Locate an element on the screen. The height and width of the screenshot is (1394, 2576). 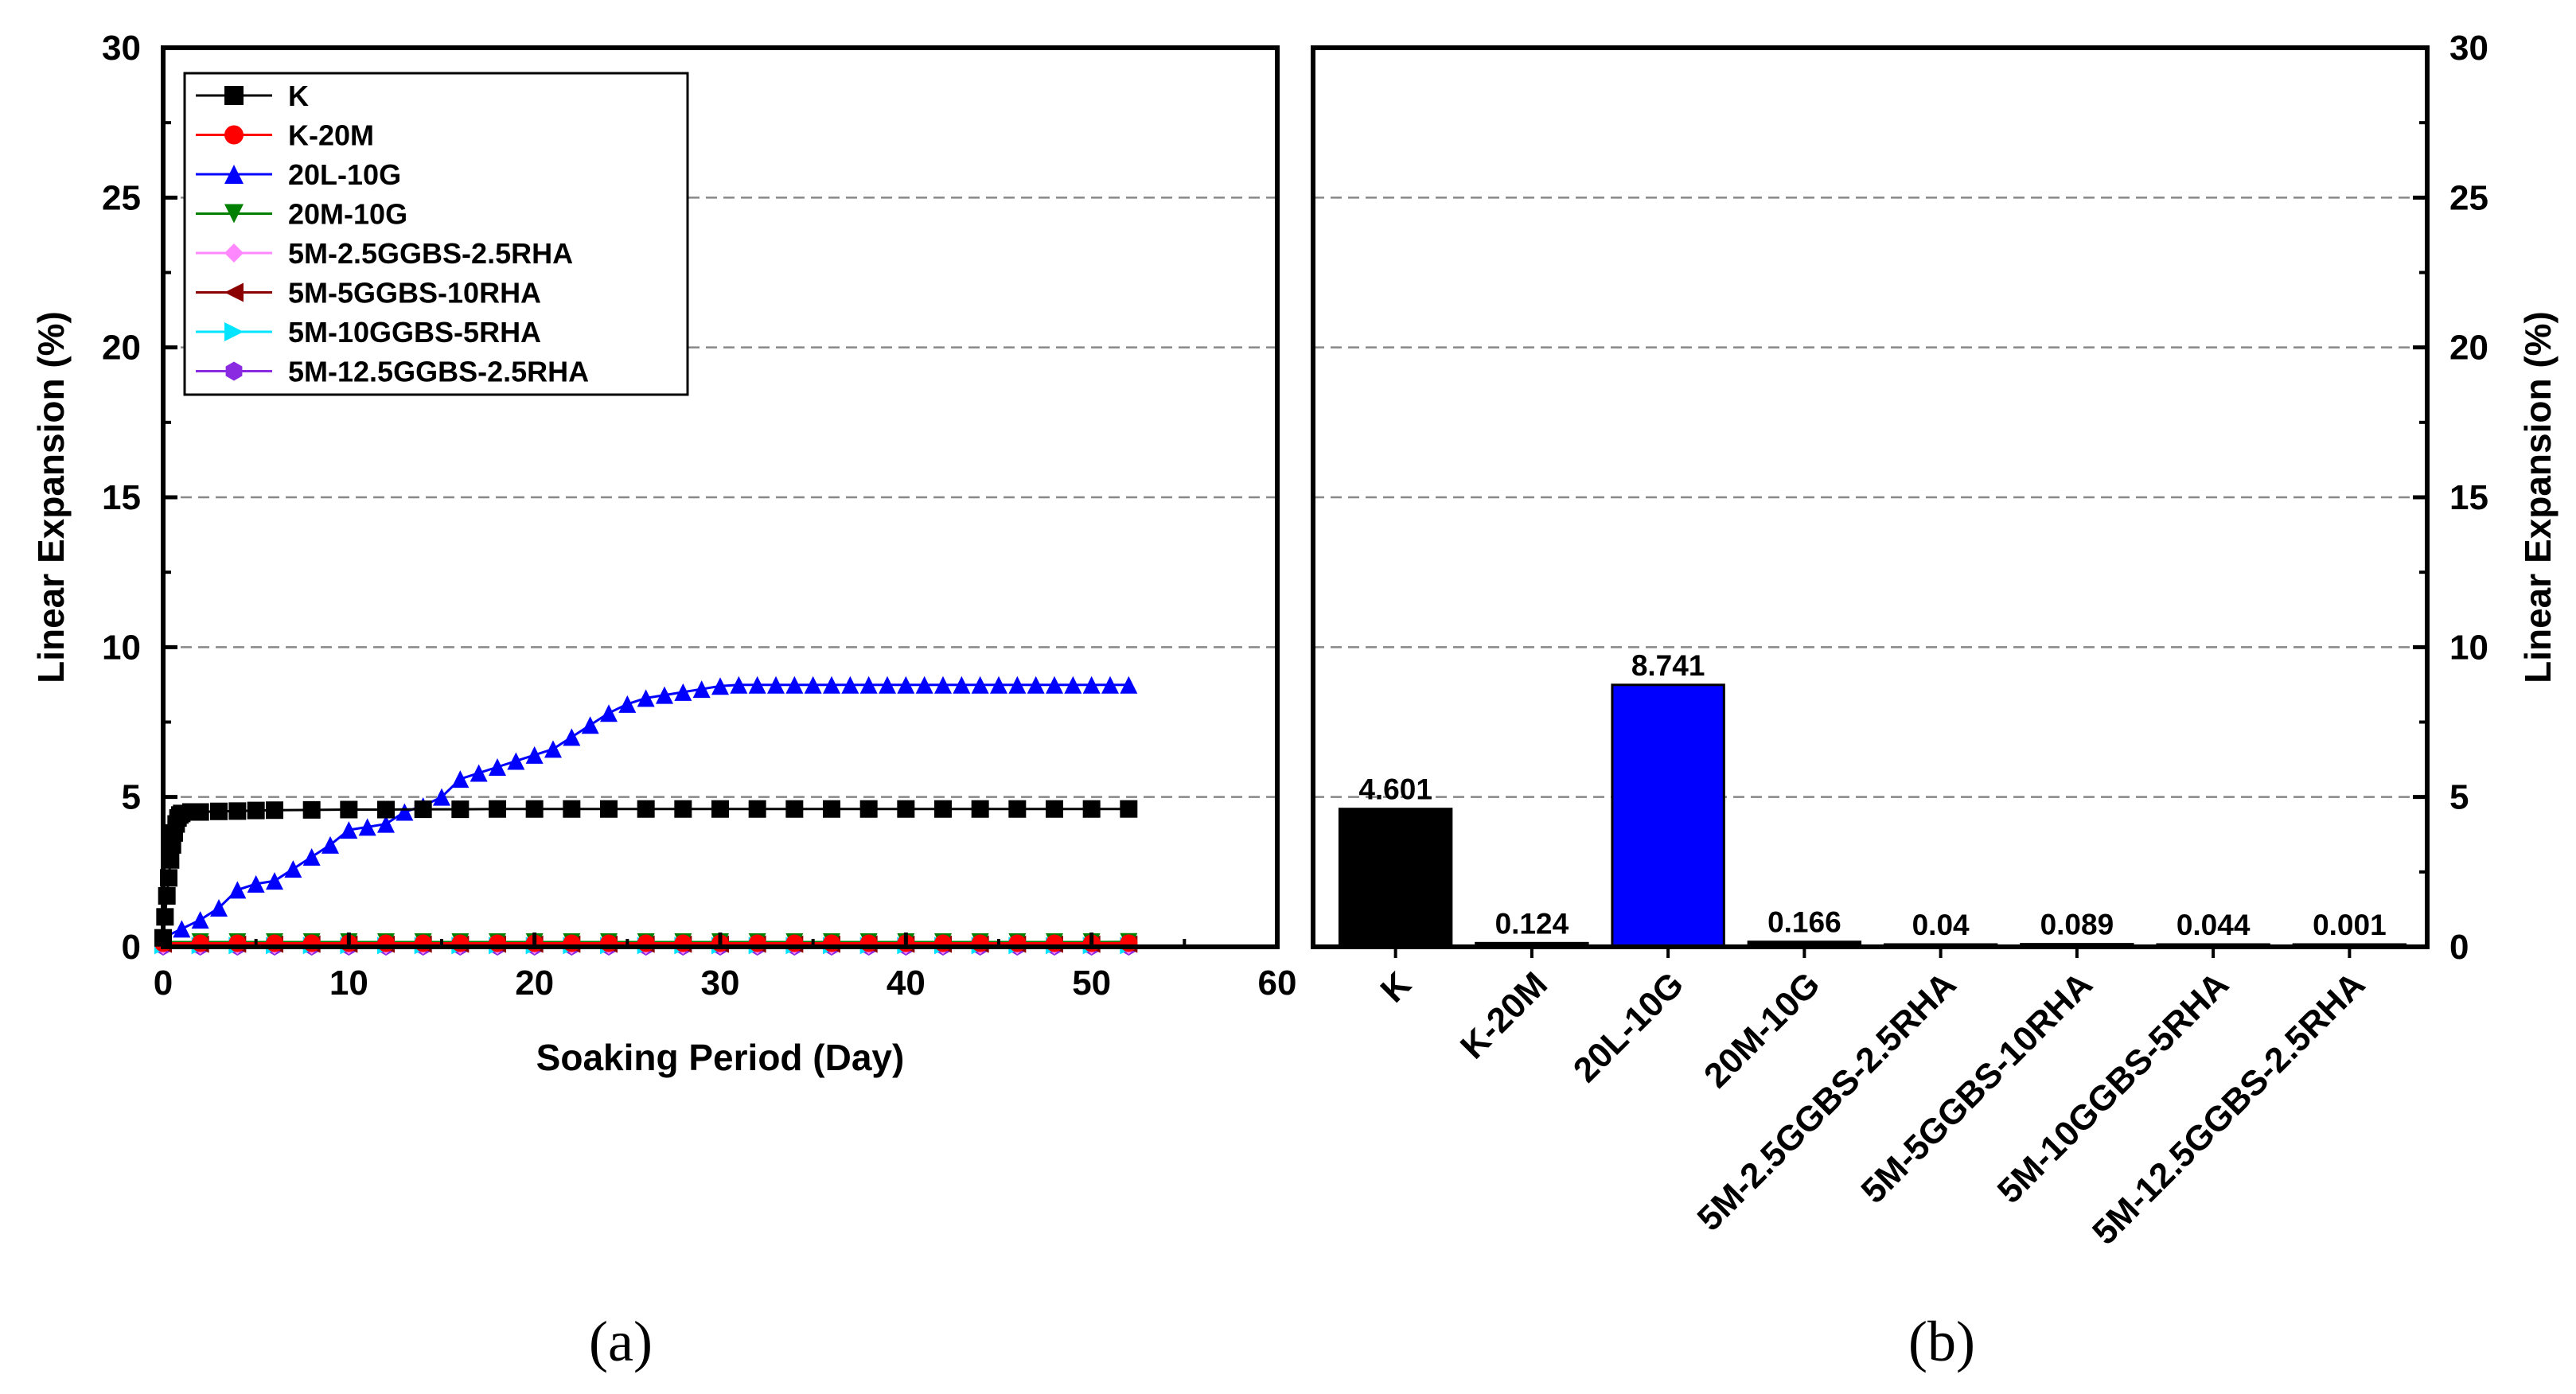
series-20L-10G is located at coordinates (646, 811).